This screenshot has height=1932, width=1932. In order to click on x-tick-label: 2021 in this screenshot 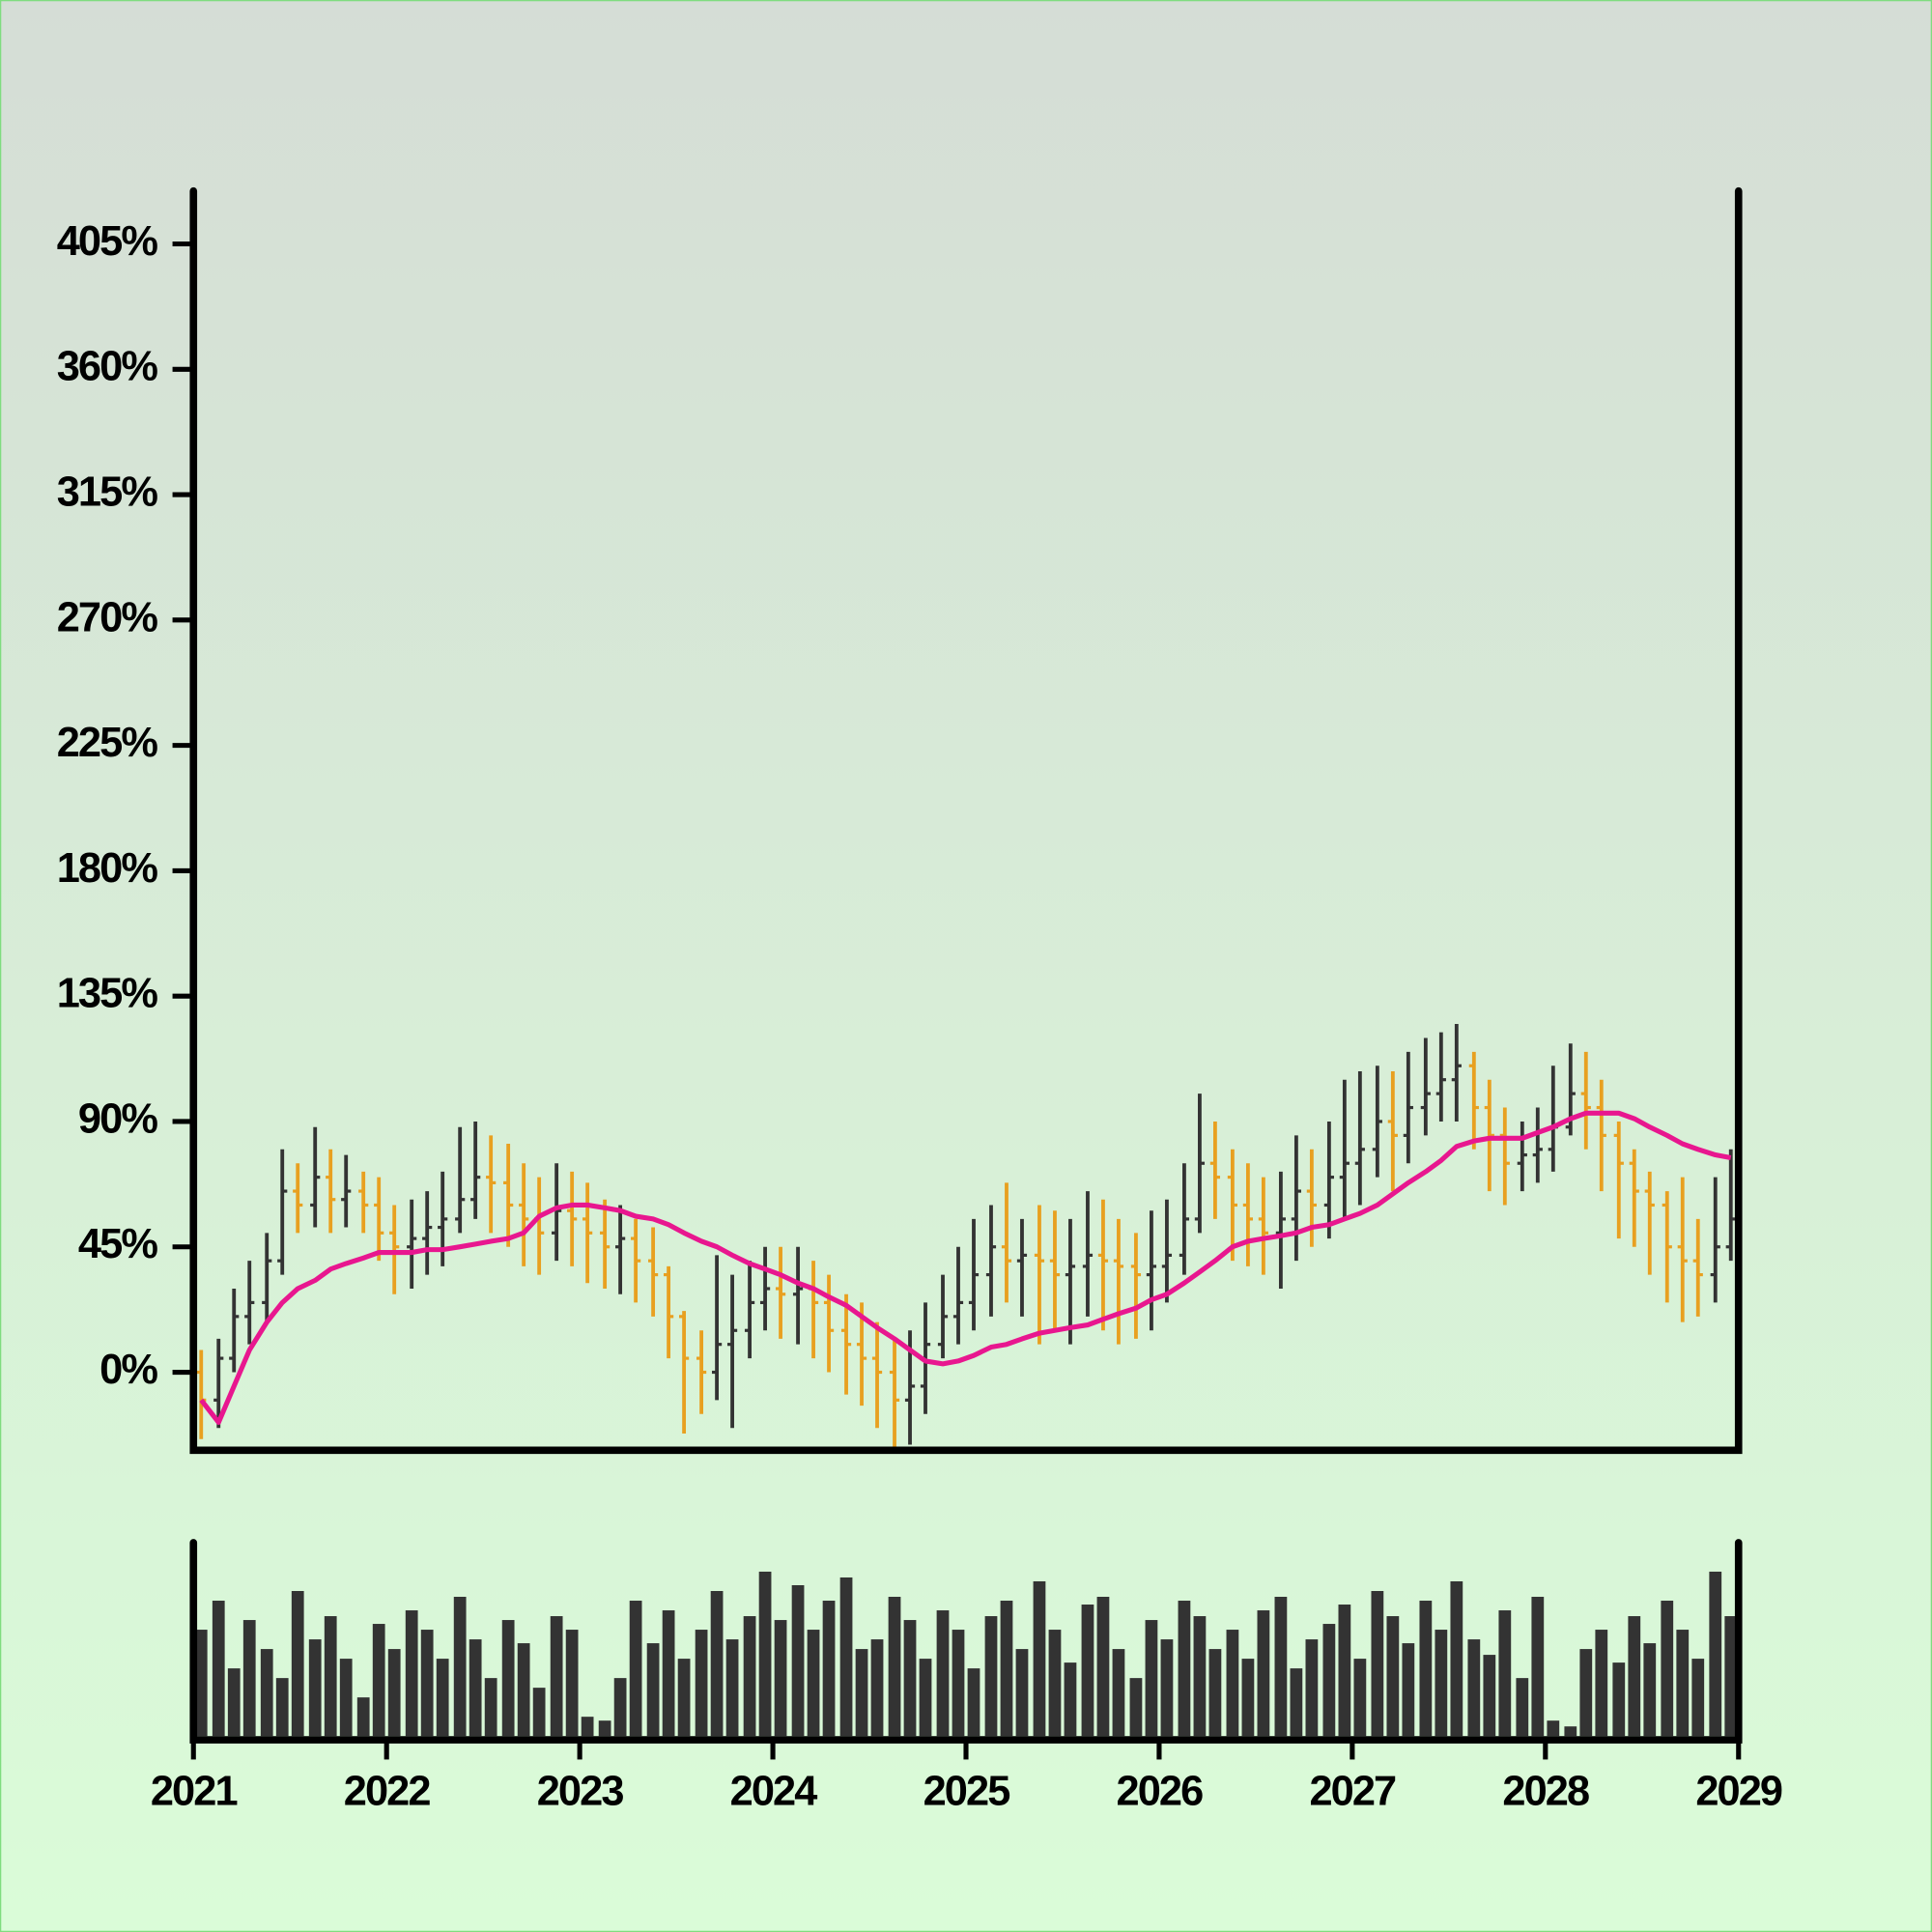, I will do `click(194, 1792)`.